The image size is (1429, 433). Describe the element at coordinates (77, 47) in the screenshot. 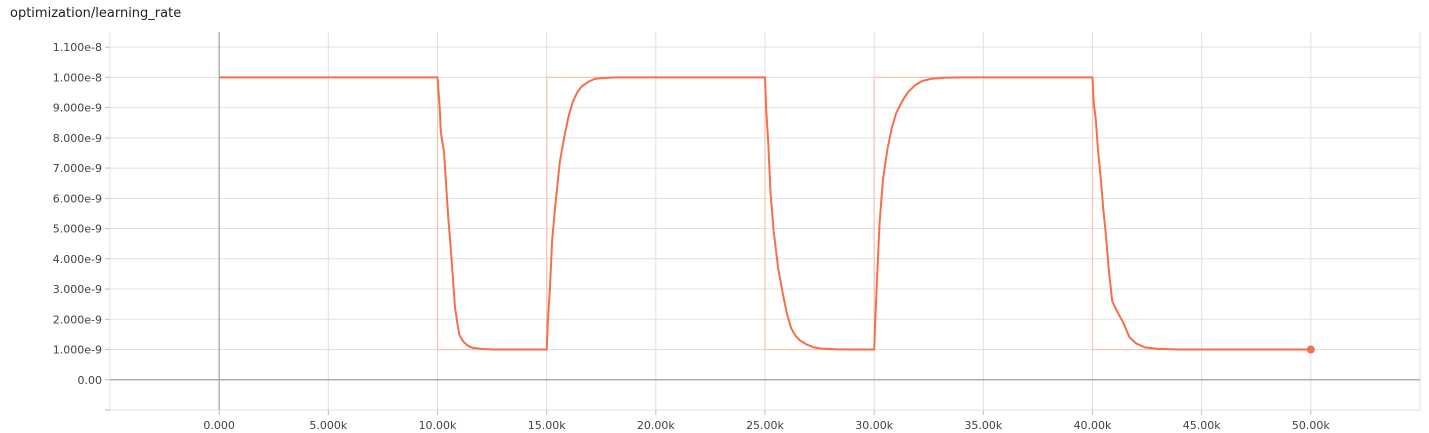

I see `y-tick-label: 1.100e-8` at that location.